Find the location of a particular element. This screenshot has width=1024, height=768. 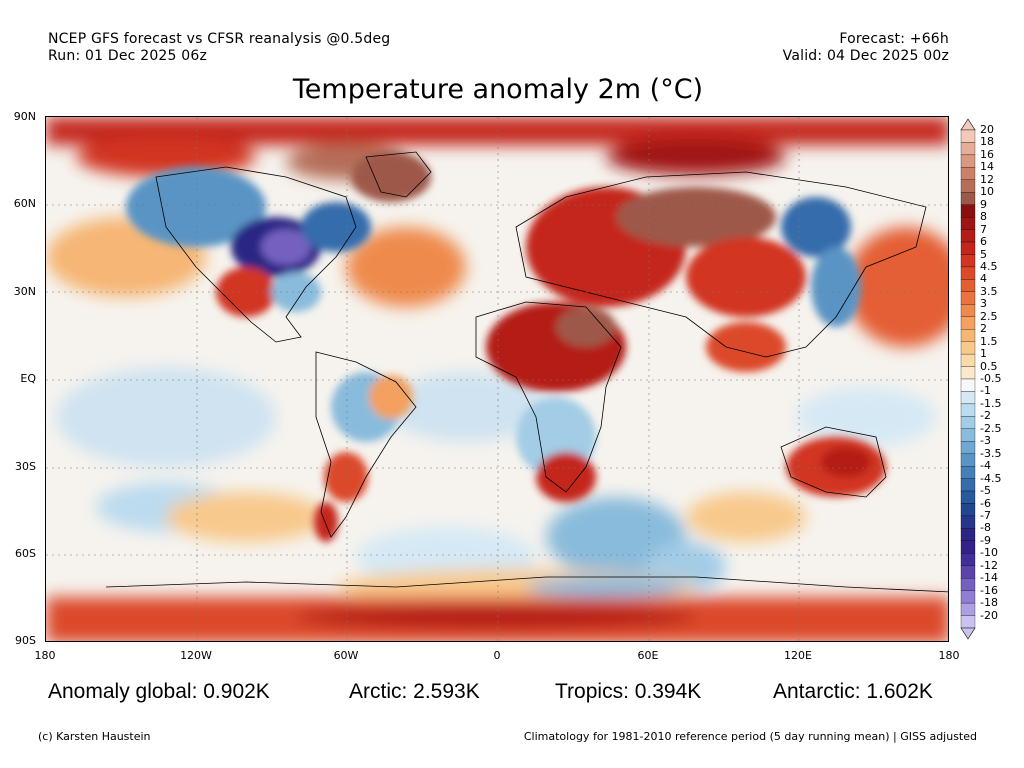

colorbar-label: 0.5 is located at coordinates (989, 366).